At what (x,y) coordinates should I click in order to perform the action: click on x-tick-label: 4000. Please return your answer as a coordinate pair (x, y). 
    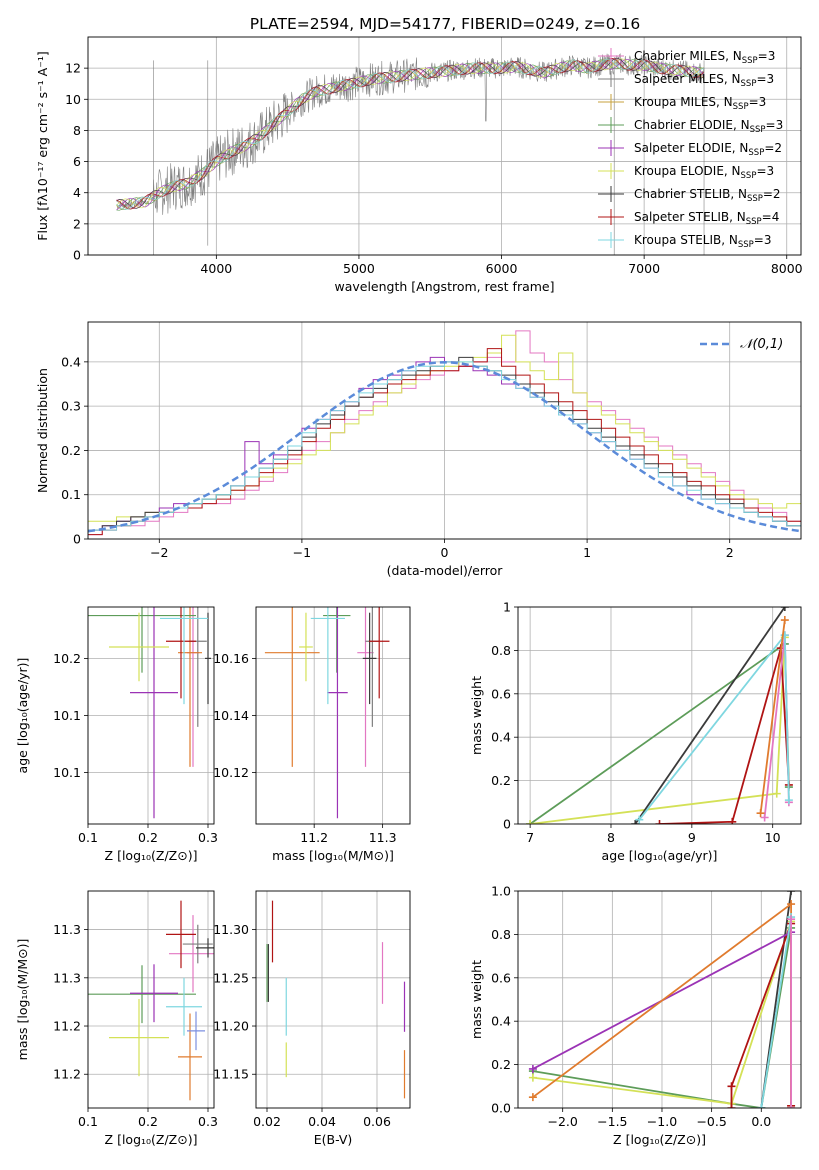
    Looking at the image, I should click on (216, 268).